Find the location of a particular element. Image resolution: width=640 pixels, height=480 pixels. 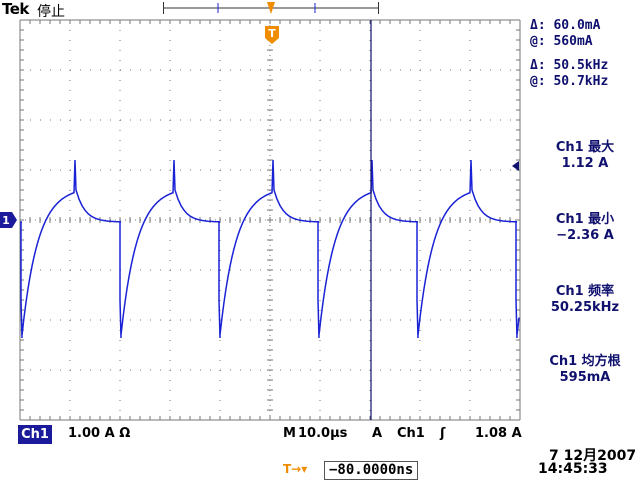

svg-text: T is located at coordinates (272, 33).